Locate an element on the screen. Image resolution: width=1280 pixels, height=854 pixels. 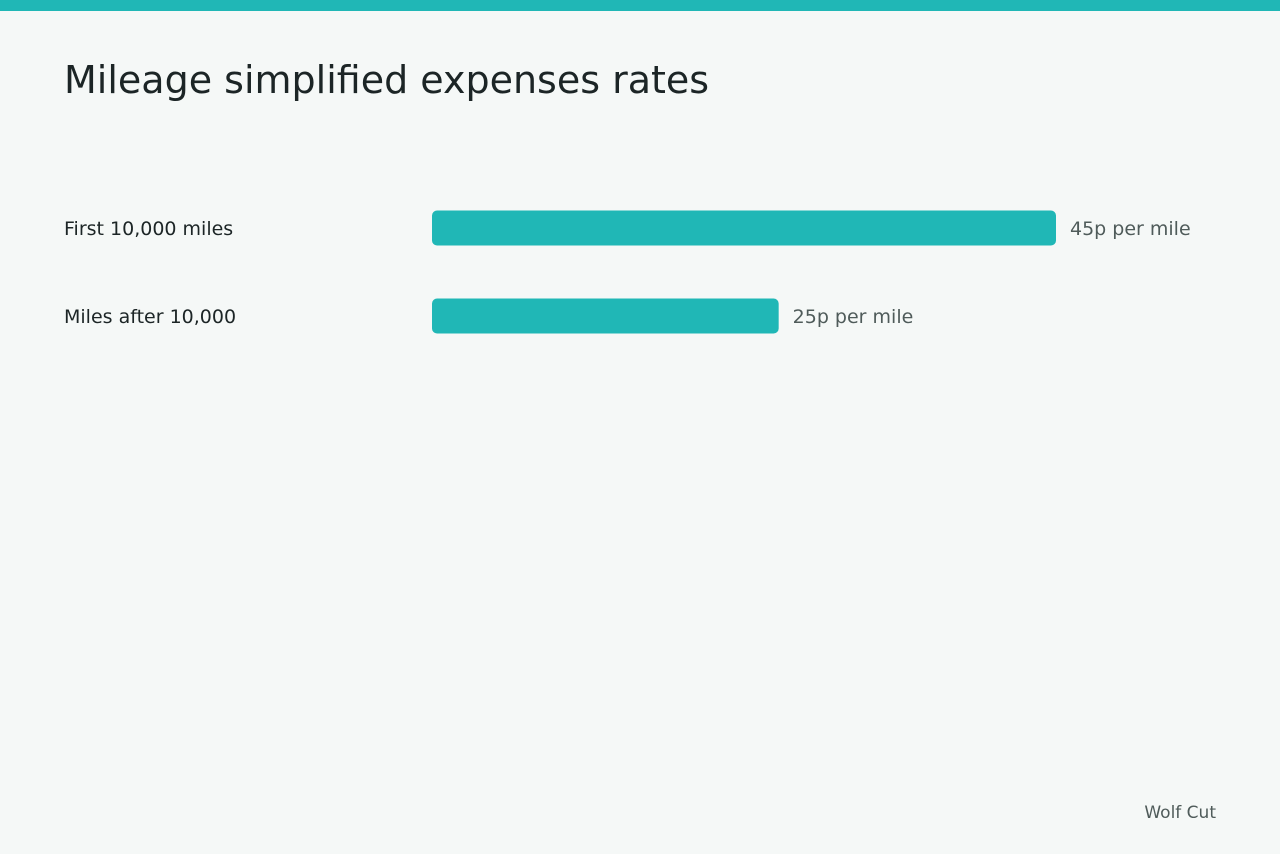
bar-value-label: 45p per mile is located at coordinates (1130, 229).